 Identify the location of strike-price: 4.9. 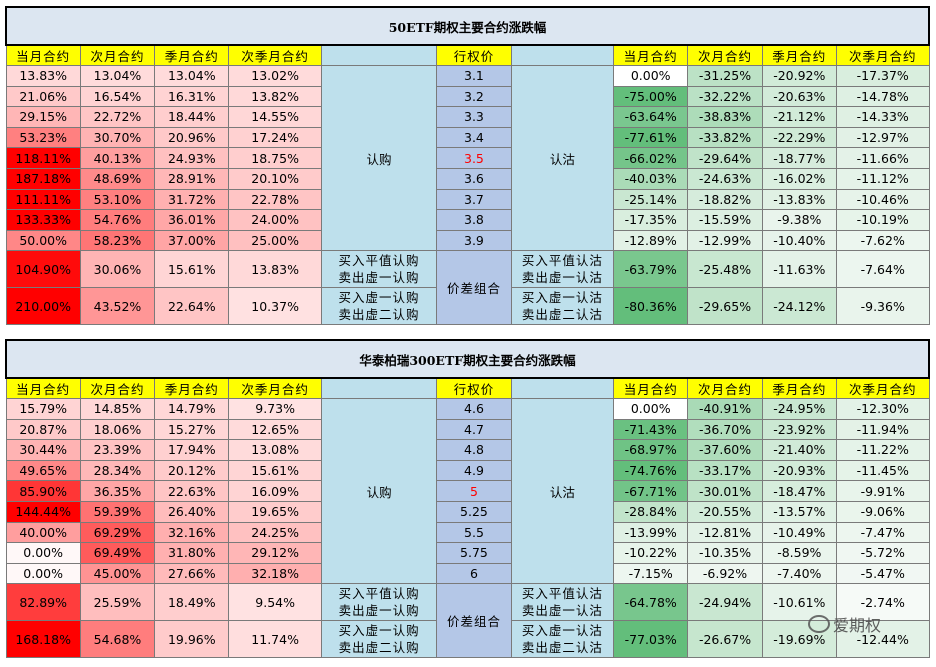
(474, 470).